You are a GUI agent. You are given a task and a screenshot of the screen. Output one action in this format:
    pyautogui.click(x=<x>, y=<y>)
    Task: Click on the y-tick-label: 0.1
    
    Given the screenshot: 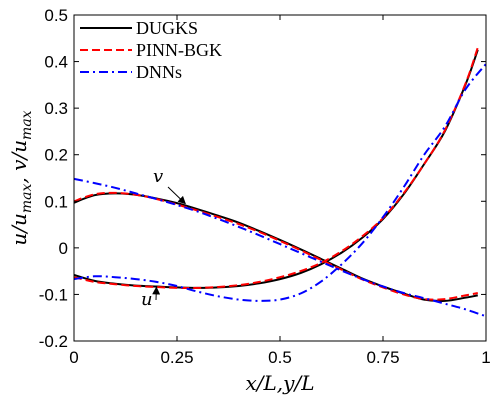 What is the action you would take?
    pyautogui.click(x=56, y=201)
    